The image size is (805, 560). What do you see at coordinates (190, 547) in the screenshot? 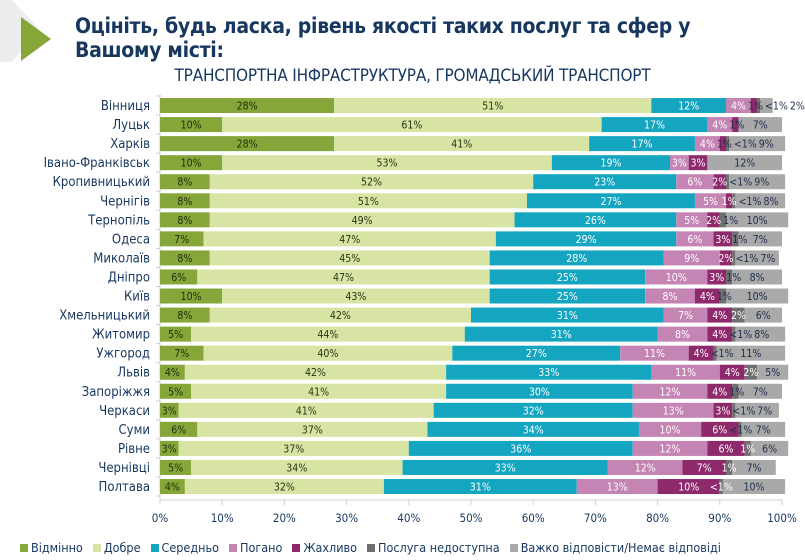
I see `legend-label: Середньо` at bounding box center [190, 547].